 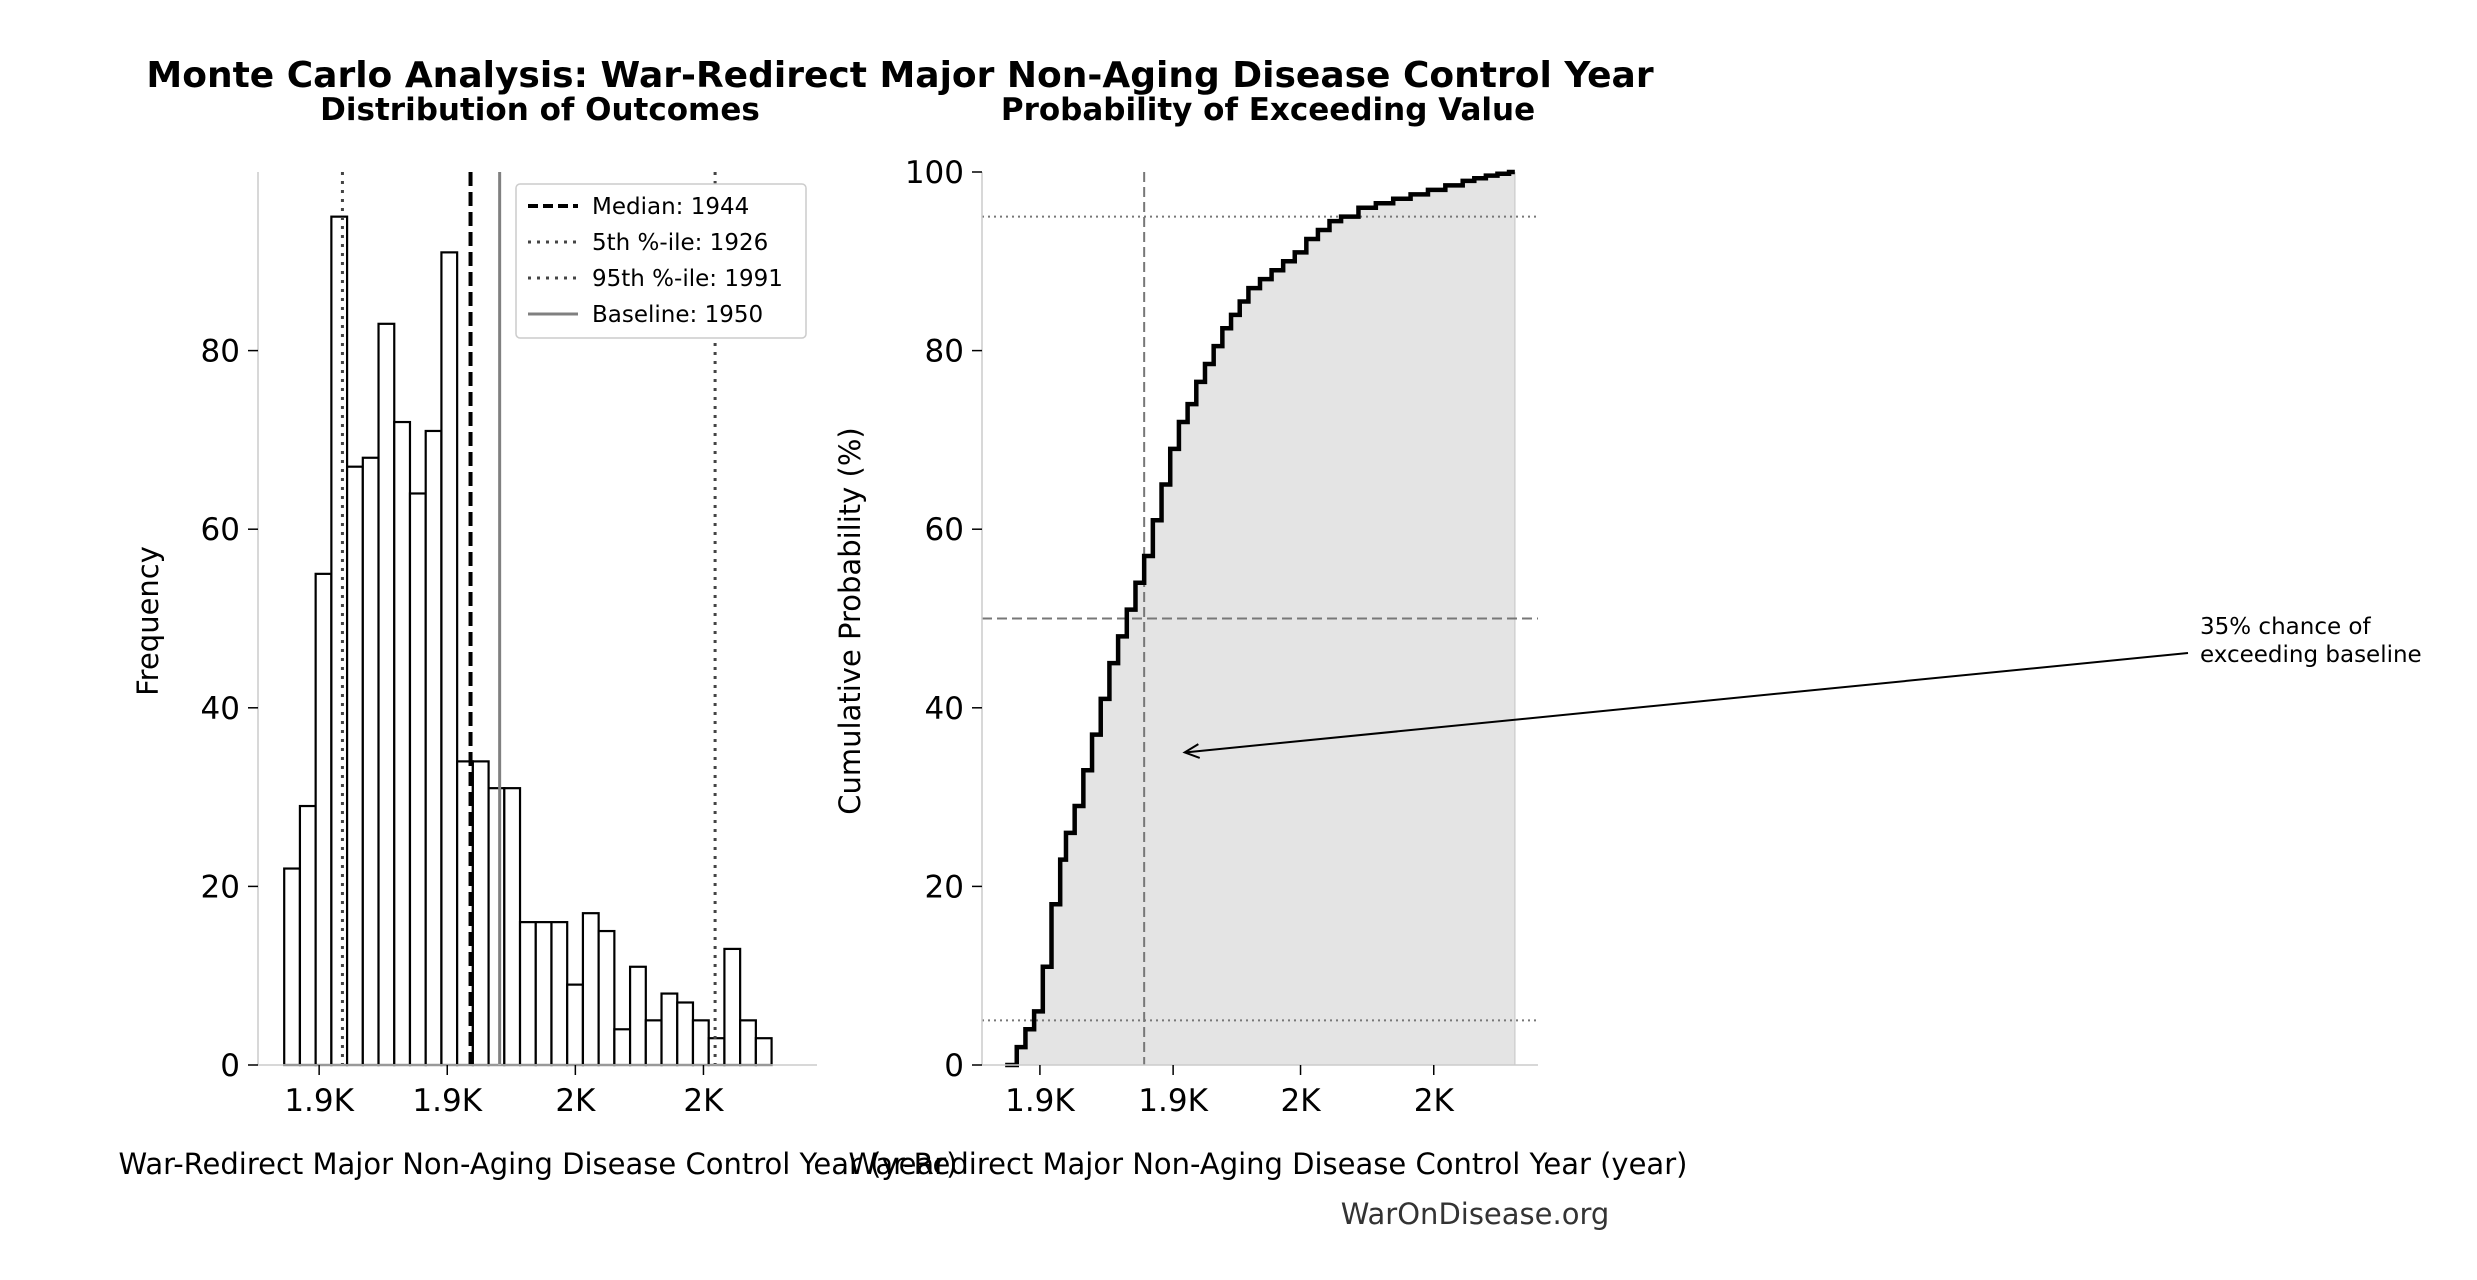 What do you see at coordinates (1268, 110) in the screenshot?
I see `cdf-title: Probability of Exceeding Value` at bounding box center [1268, 110].